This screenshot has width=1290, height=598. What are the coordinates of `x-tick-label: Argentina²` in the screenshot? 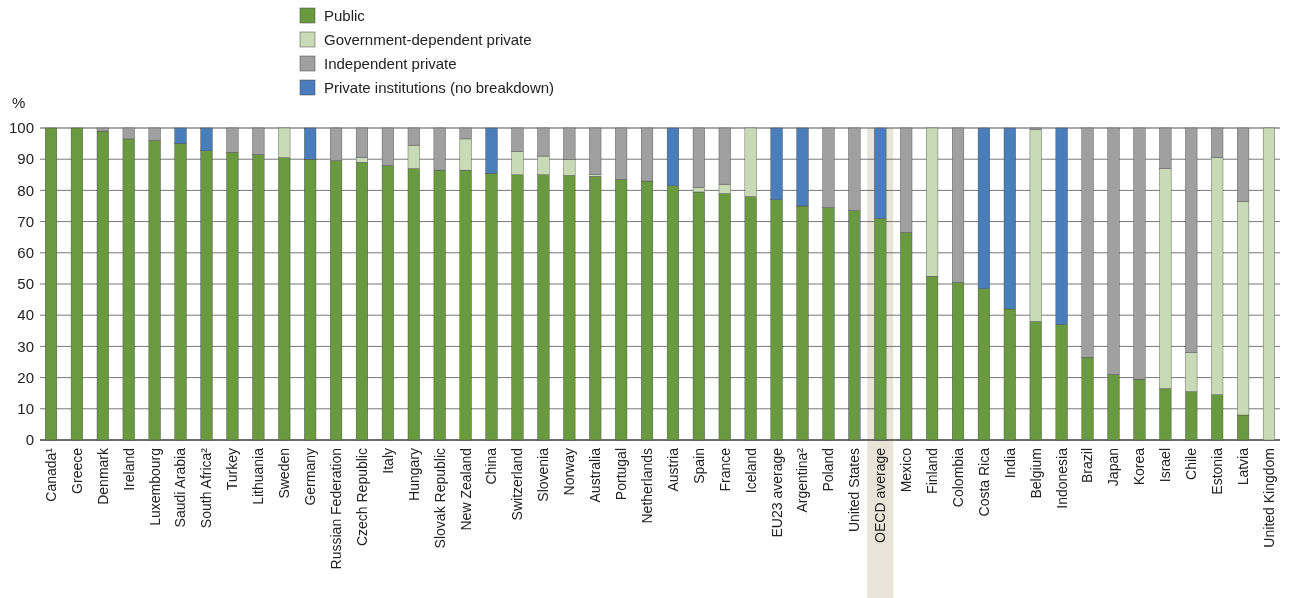 It's located at (802, 480).